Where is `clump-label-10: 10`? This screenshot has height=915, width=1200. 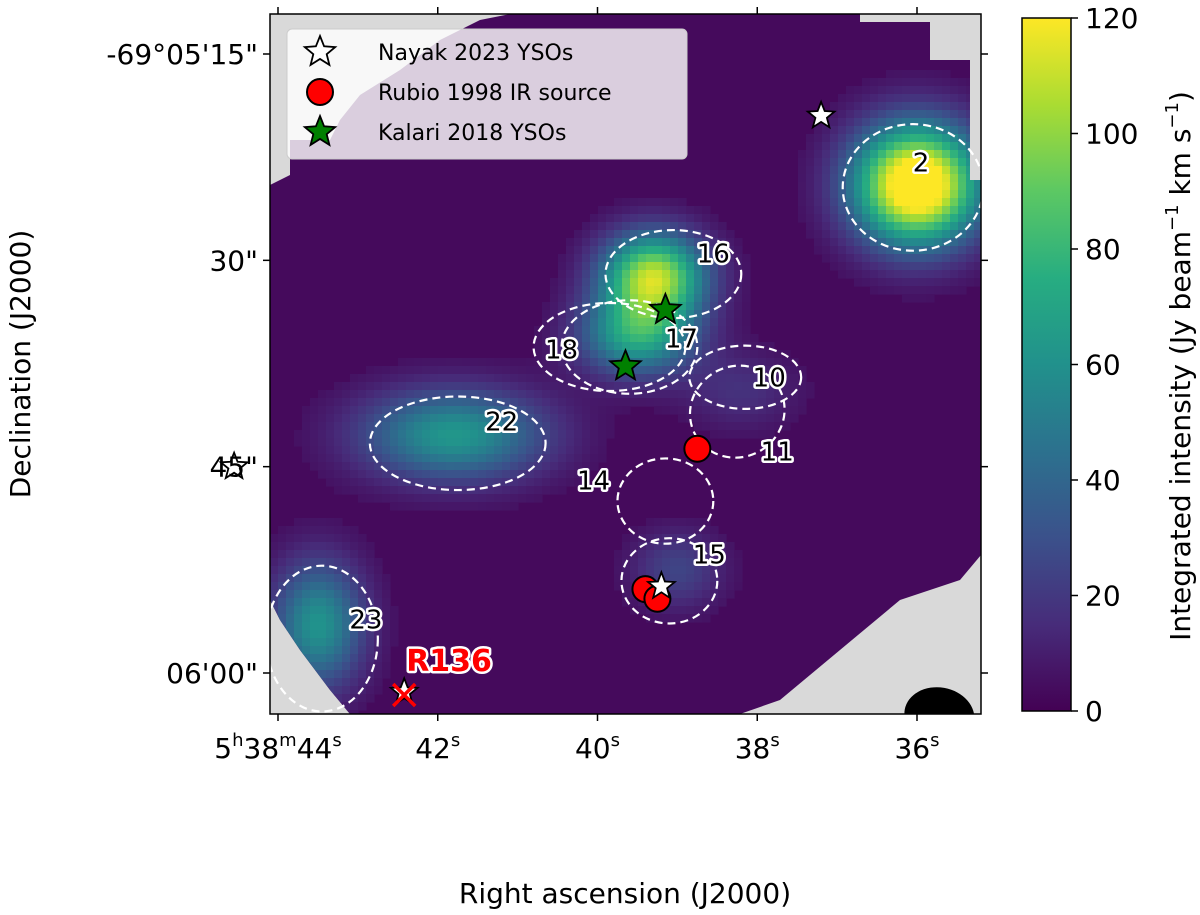 clump-label-10: 10 is located at coordinates (769, 378).